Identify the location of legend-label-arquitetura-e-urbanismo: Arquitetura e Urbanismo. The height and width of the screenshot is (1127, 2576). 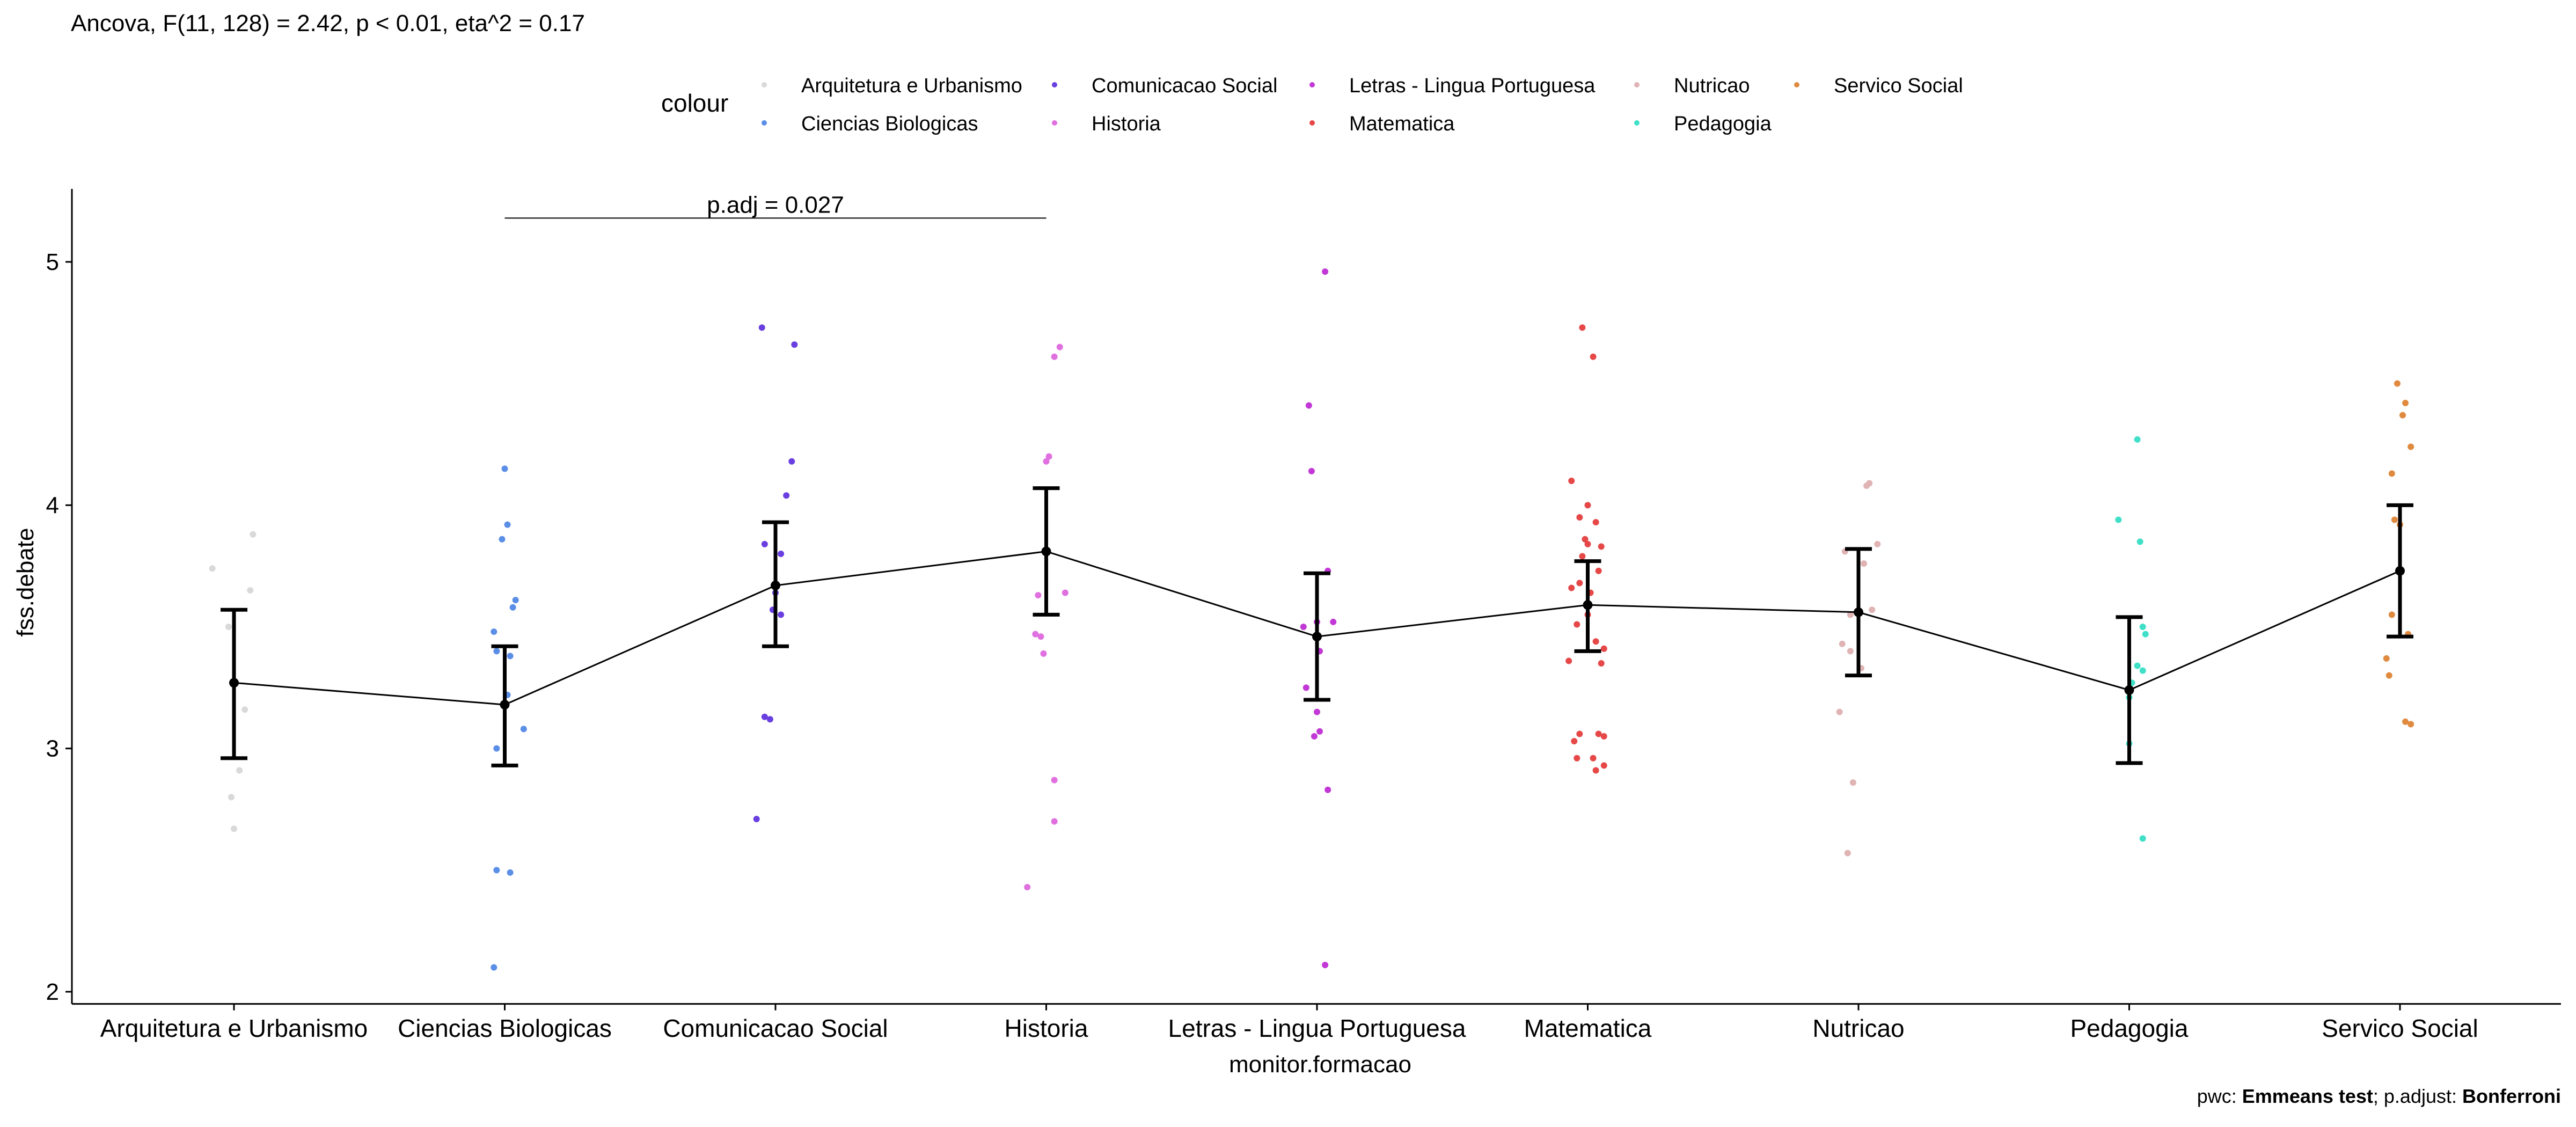
(911, 86).